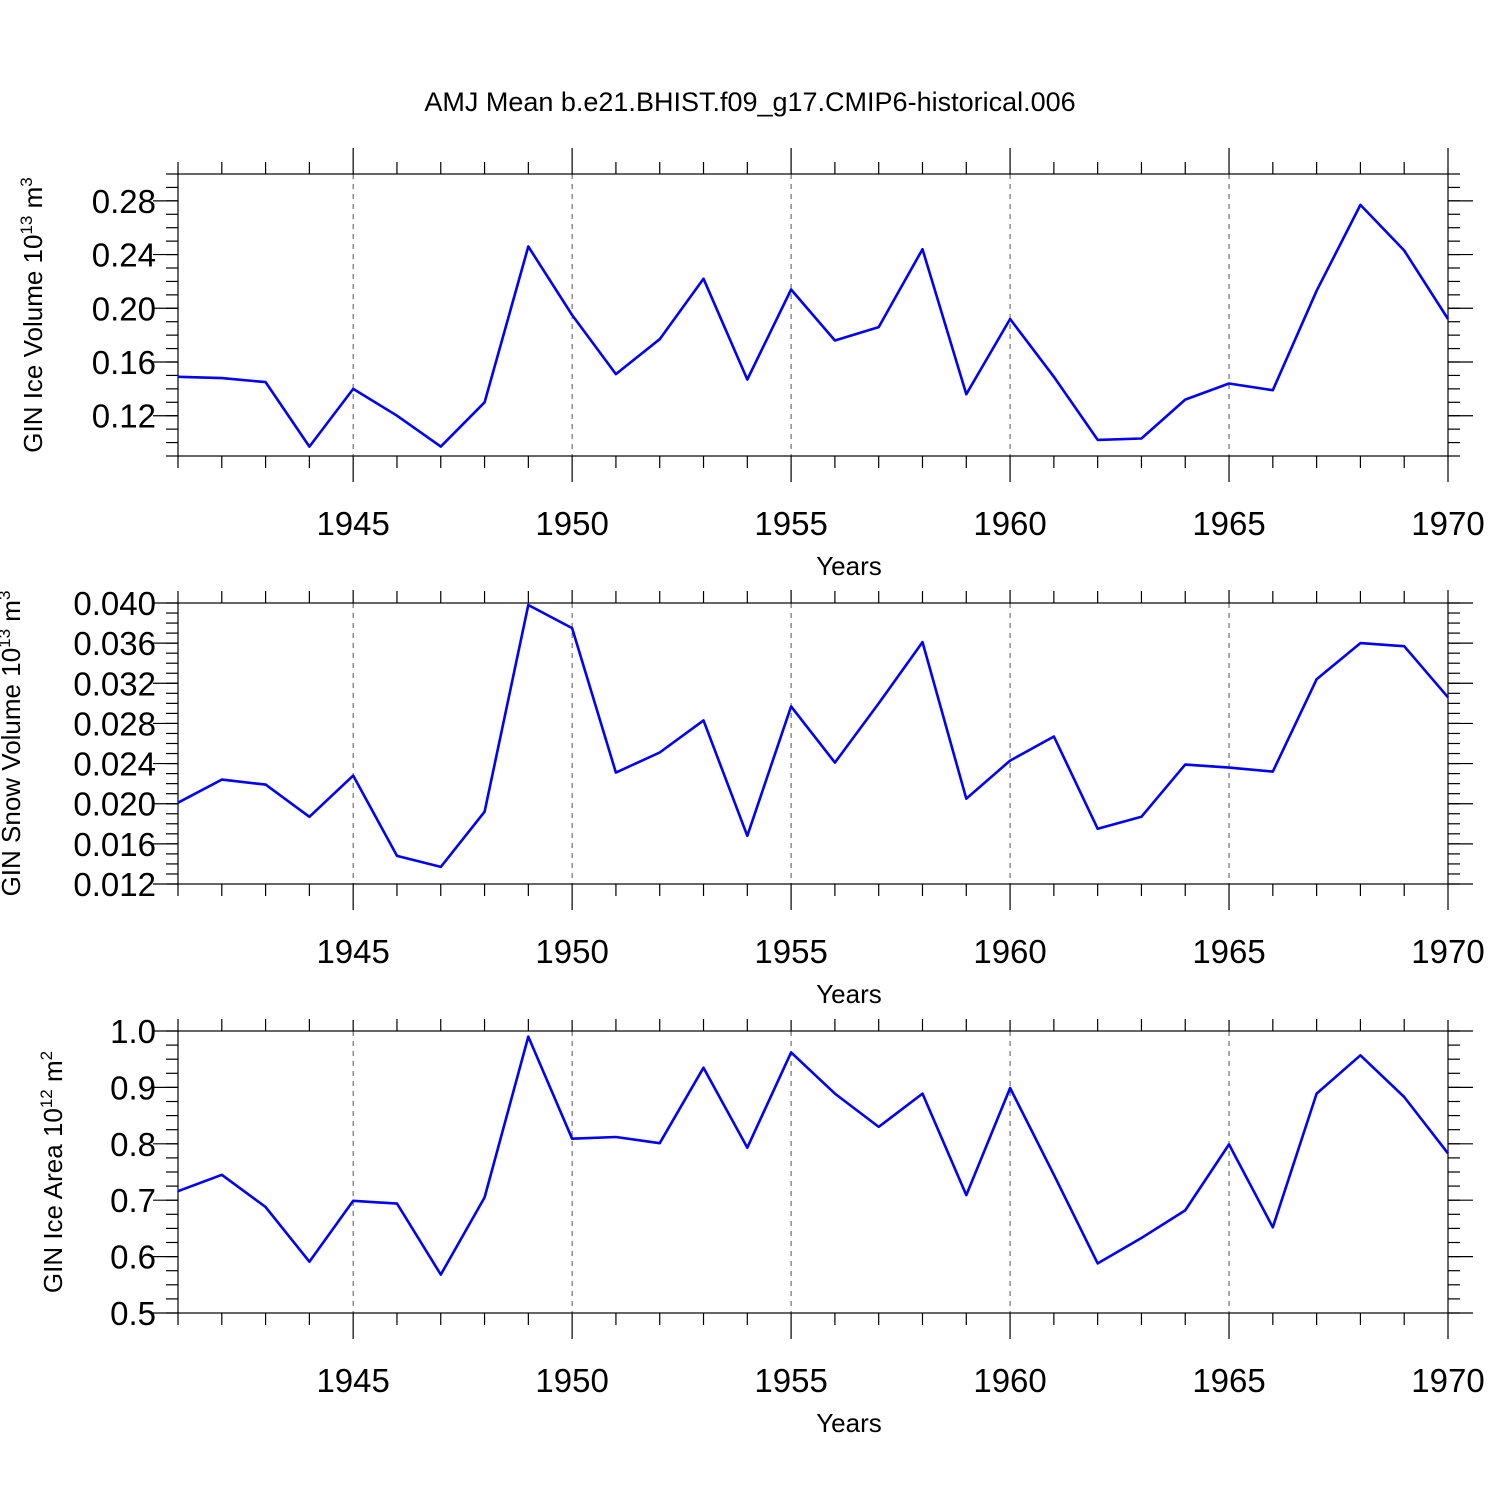 The width and height of the screenshot is (1500, 1500). I want to click on y-tick-label: 0.020, so click(114, 804).